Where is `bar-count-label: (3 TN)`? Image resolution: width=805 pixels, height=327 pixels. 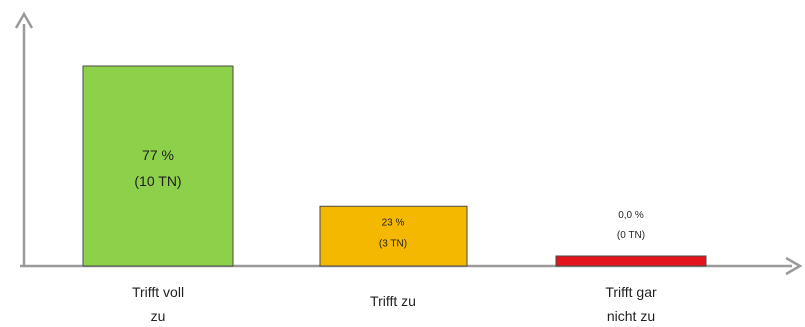 bar-count-label: (3 TN) is located at coordinates (393, 243).